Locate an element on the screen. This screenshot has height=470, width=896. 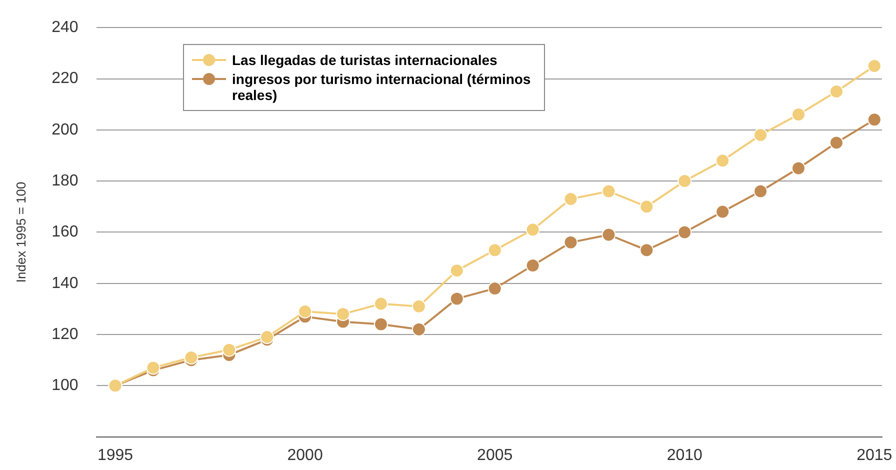
y-tick-label: 180 is located at coordinates (65, 181).